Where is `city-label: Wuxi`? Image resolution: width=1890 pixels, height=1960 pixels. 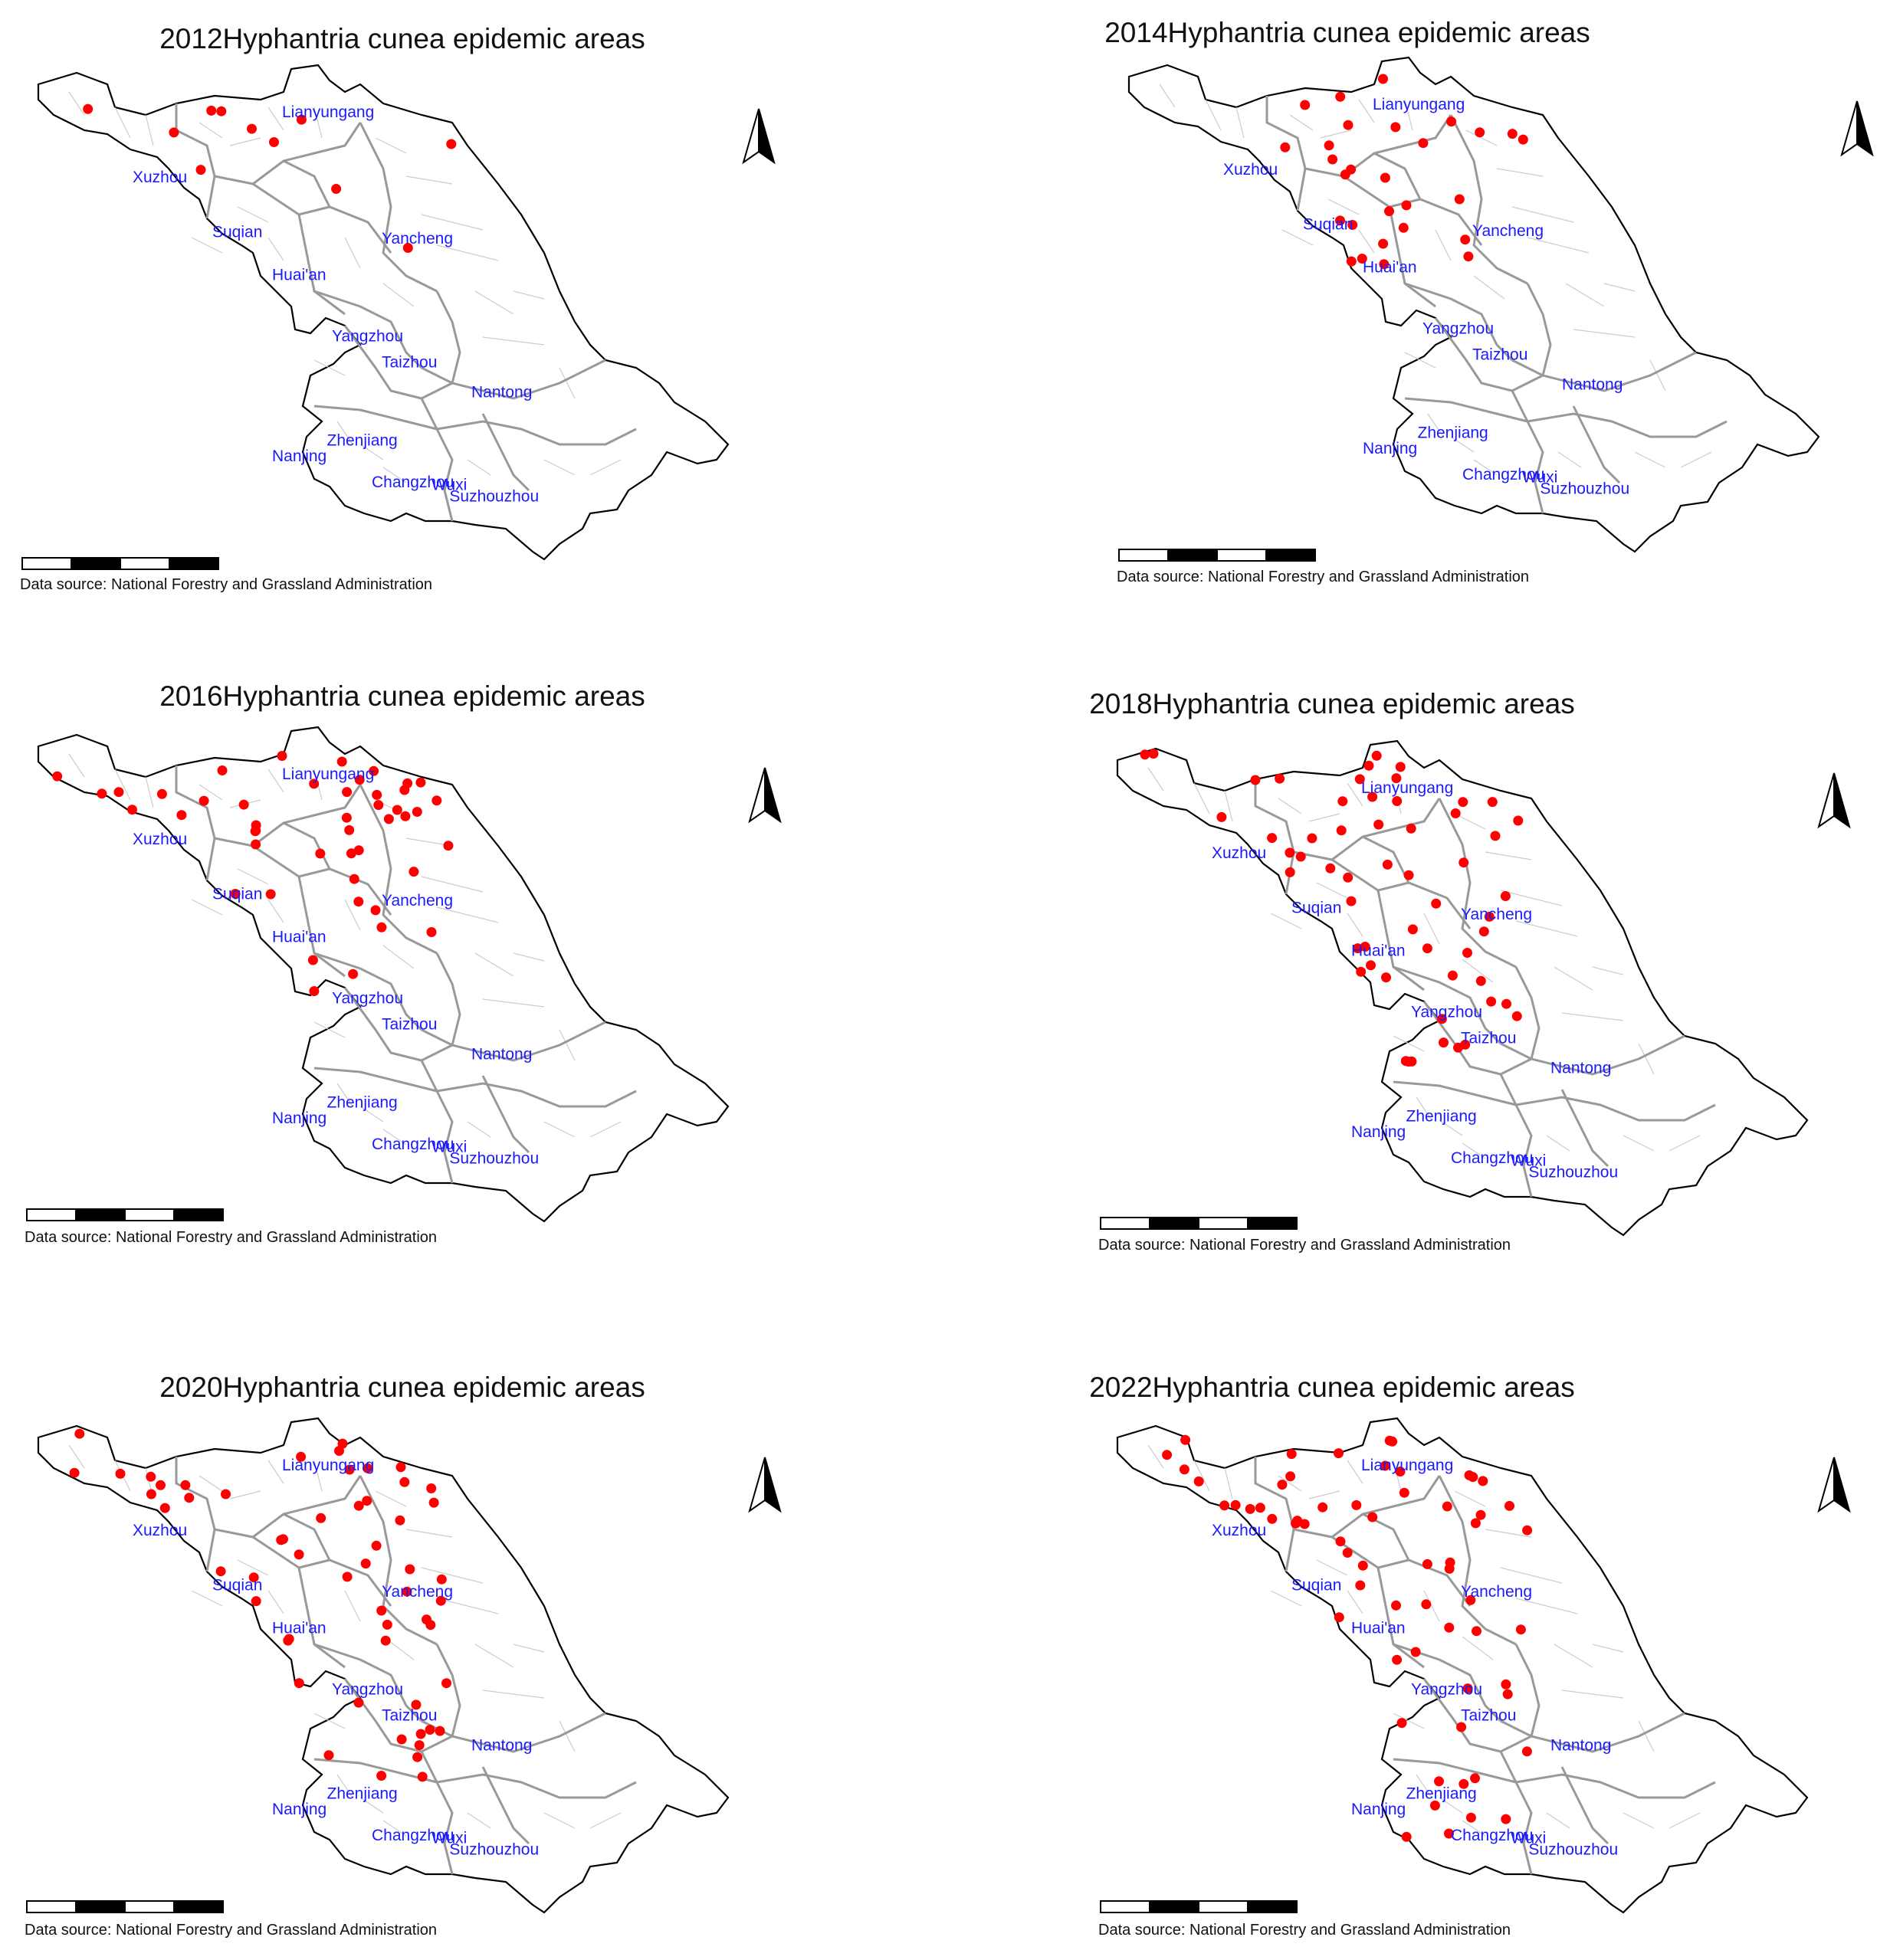 city-label: Wuxi is located at coordinates (449, 484).